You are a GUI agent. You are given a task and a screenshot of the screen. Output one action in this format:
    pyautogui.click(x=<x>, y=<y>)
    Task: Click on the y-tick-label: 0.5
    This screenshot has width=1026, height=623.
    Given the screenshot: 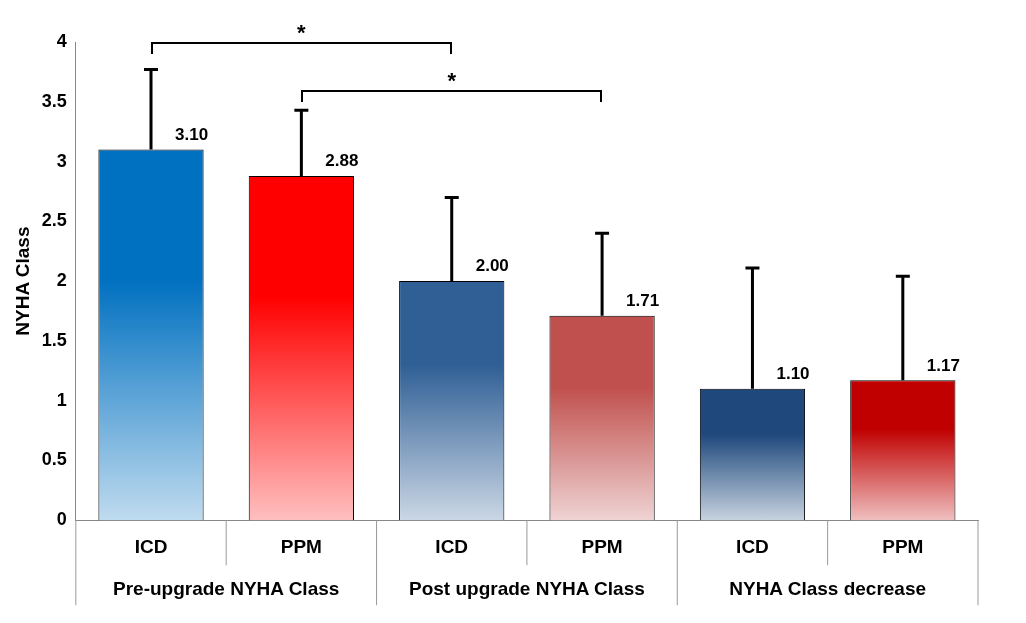 What is the action you would take?
    pyautogui.click(x=54, y=459)
    